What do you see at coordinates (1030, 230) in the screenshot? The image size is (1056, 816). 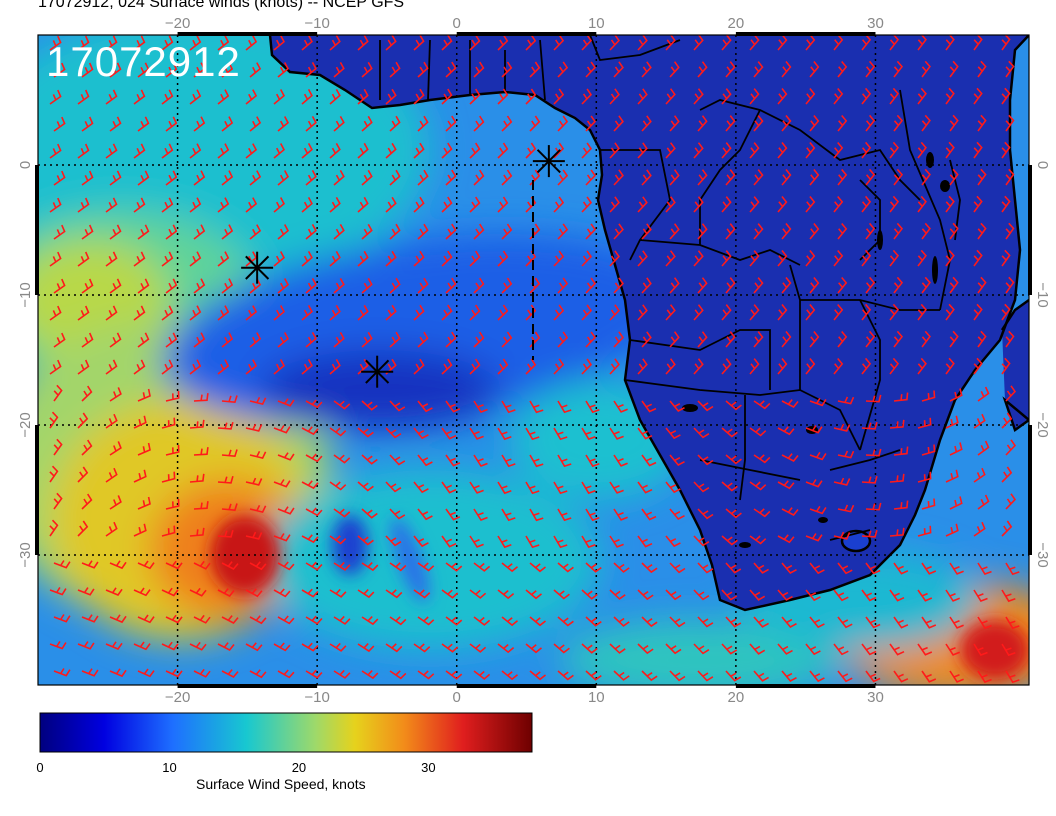 I see `frame-band-right` at bounding box center [1030, 230].